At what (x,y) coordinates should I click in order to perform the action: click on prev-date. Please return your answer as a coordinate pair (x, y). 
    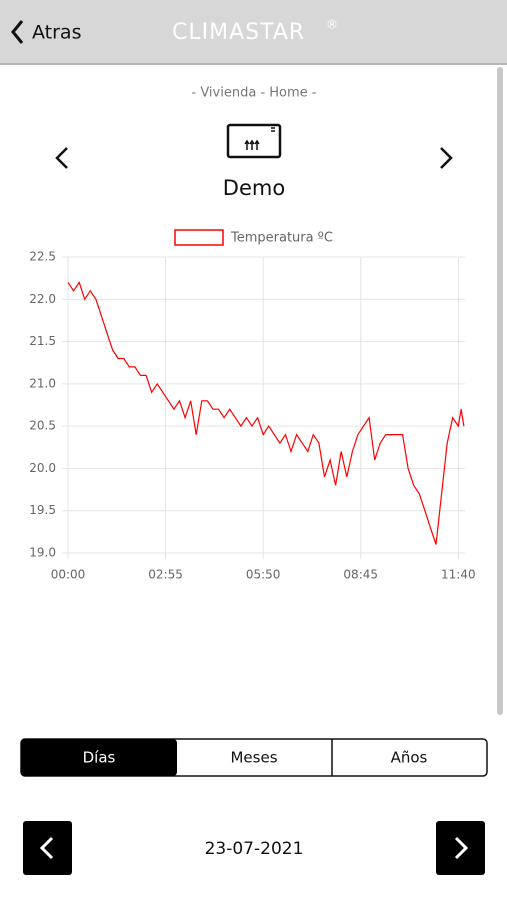
    Looking at the image, I should click on (47, 848).